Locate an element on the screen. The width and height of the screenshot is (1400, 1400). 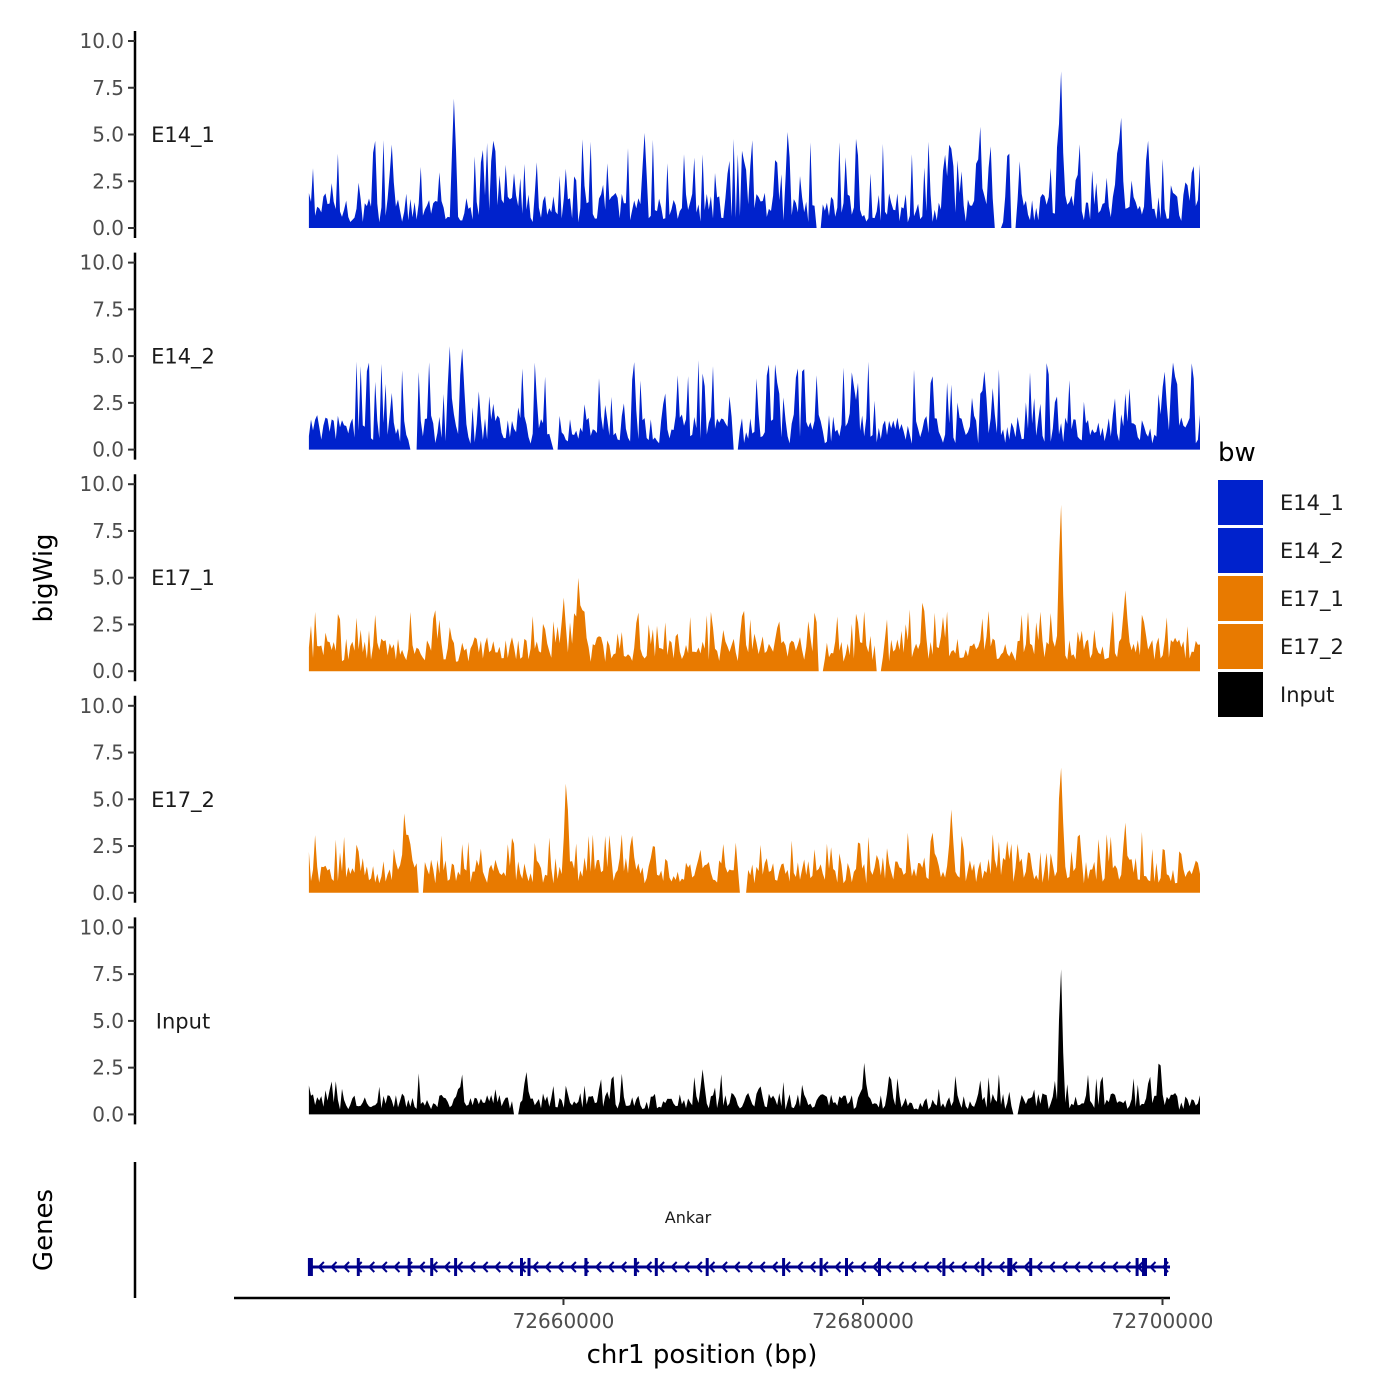
legend-label: E17_2 is located at coordinates (1312, 647).